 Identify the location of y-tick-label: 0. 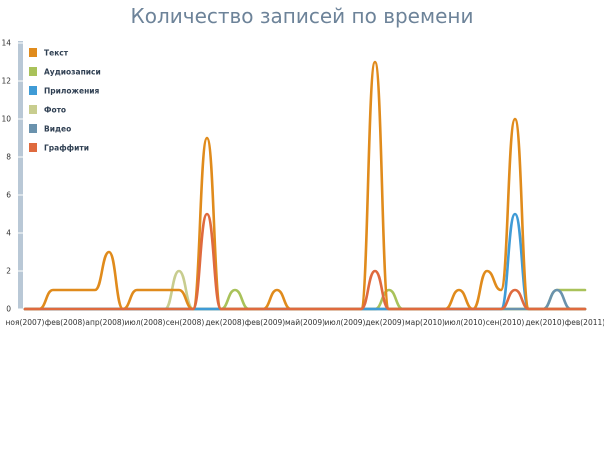
(8, 309).